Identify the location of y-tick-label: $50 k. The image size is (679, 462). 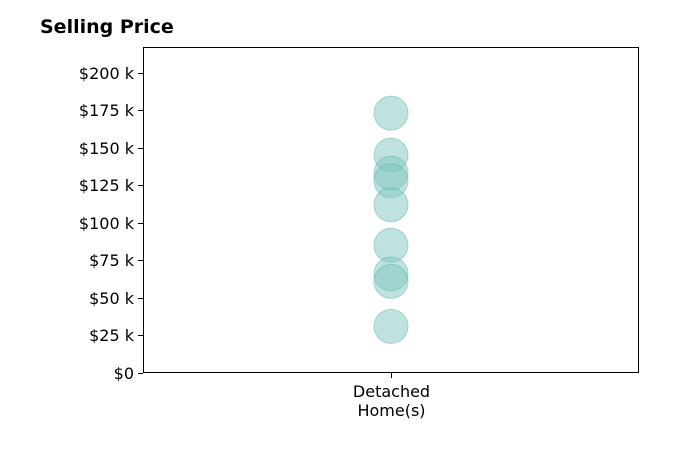
(112, 298).